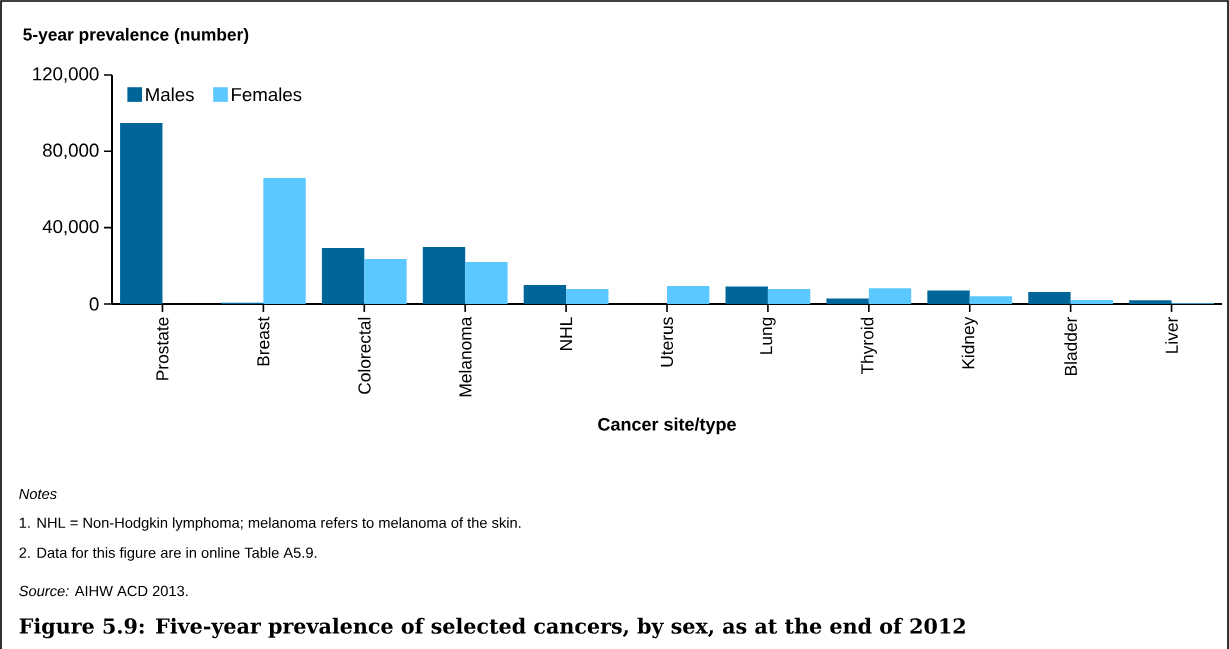  Describe the element at coordinates (168, 554) in the screenshot. I see `text: 2. Data for this figure are in online Table A5.9.` at that location.